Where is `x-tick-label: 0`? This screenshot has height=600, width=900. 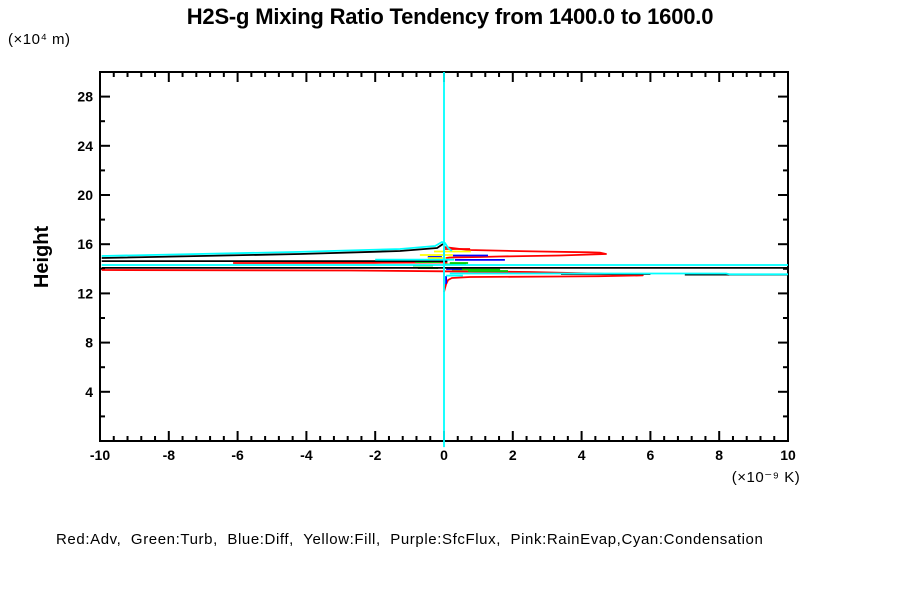
x-tick-label: 0 is located at coordinates (444, 455).